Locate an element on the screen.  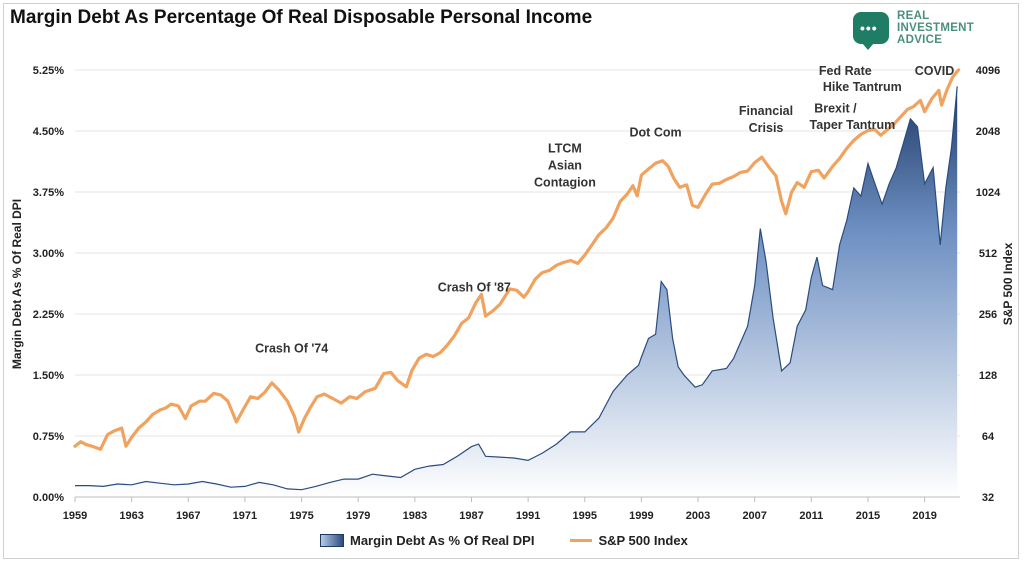
y-tick-label: 1.50% is located at coordinates (48, 376).